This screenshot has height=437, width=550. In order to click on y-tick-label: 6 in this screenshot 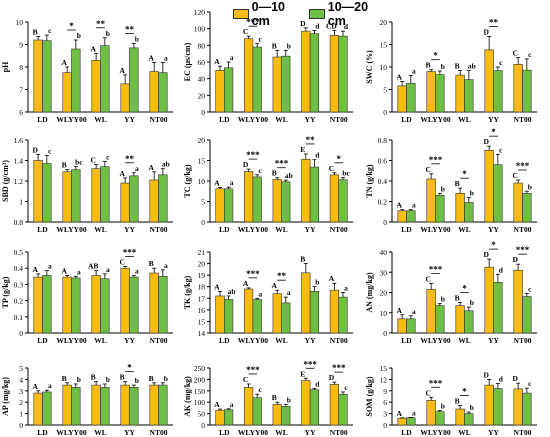, I will do `click(21, 112)`.